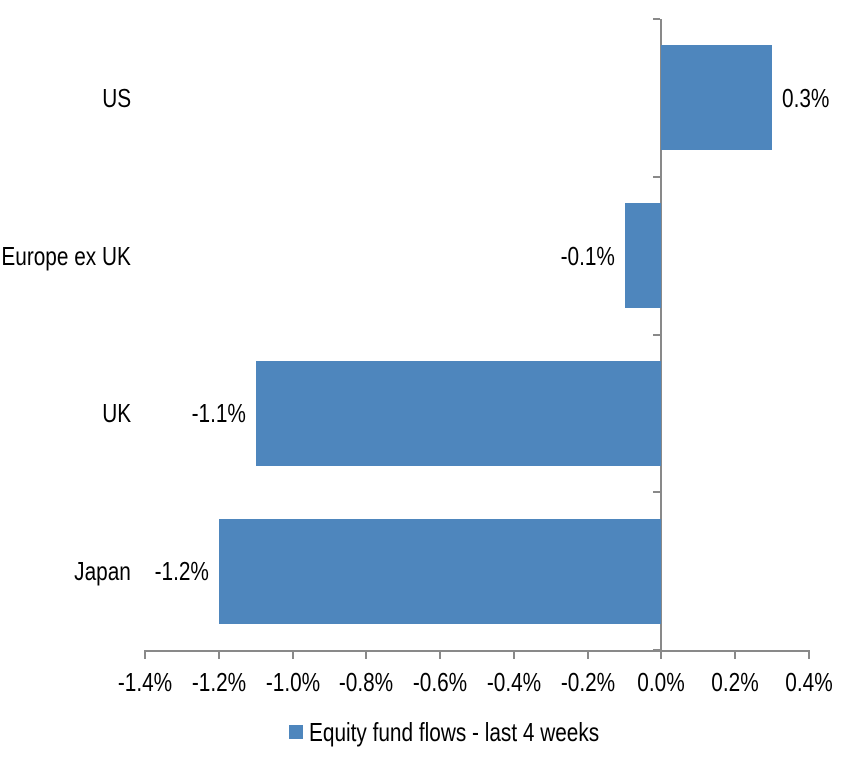 The width and height of the screenshot is (852, 757). Describe the element at coordinates (643, 256) in the screenshot. I see `bar-europe-ex-uk` at that location.